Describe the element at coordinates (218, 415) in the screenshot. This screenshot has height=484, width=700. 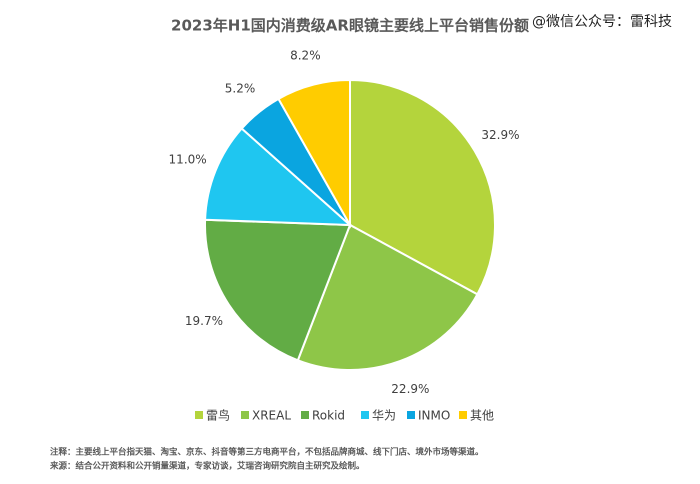
I see `legend-label: 雷鸟` at that location.